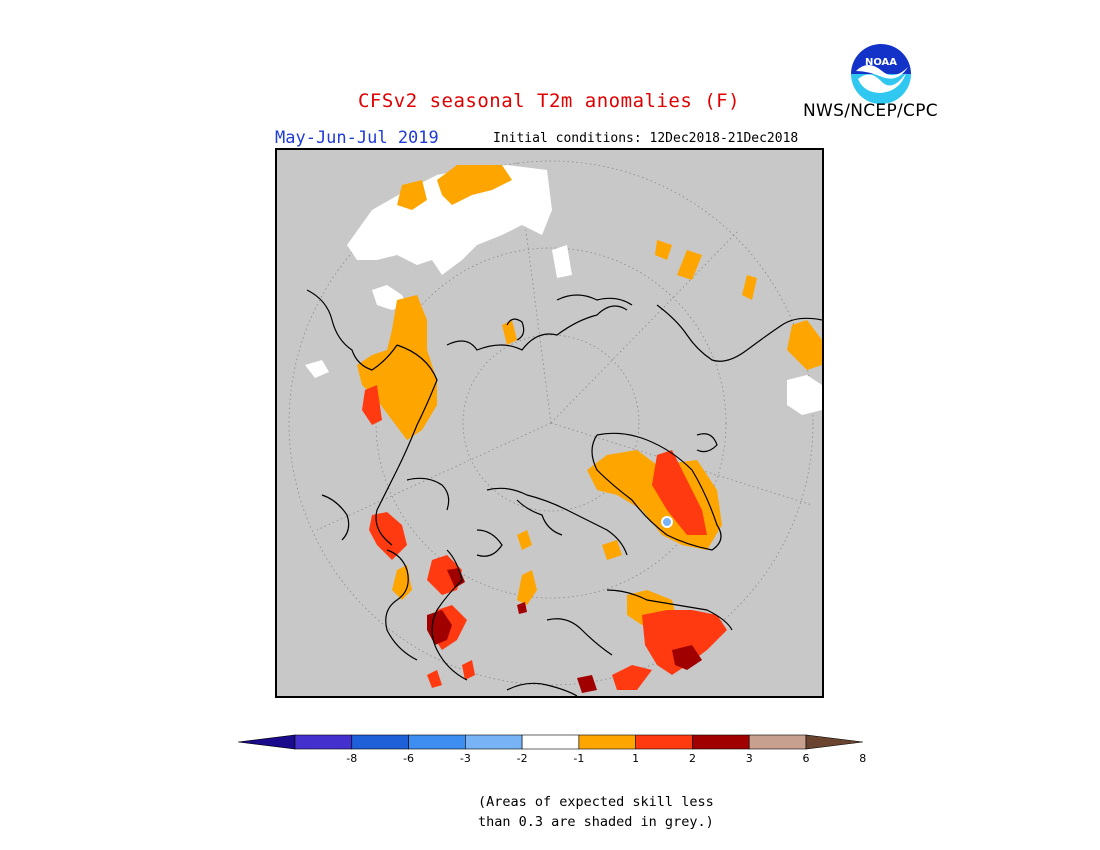 The image size is (1100, 850). I want to click on svg-text: NOAA, so click(881, 62).